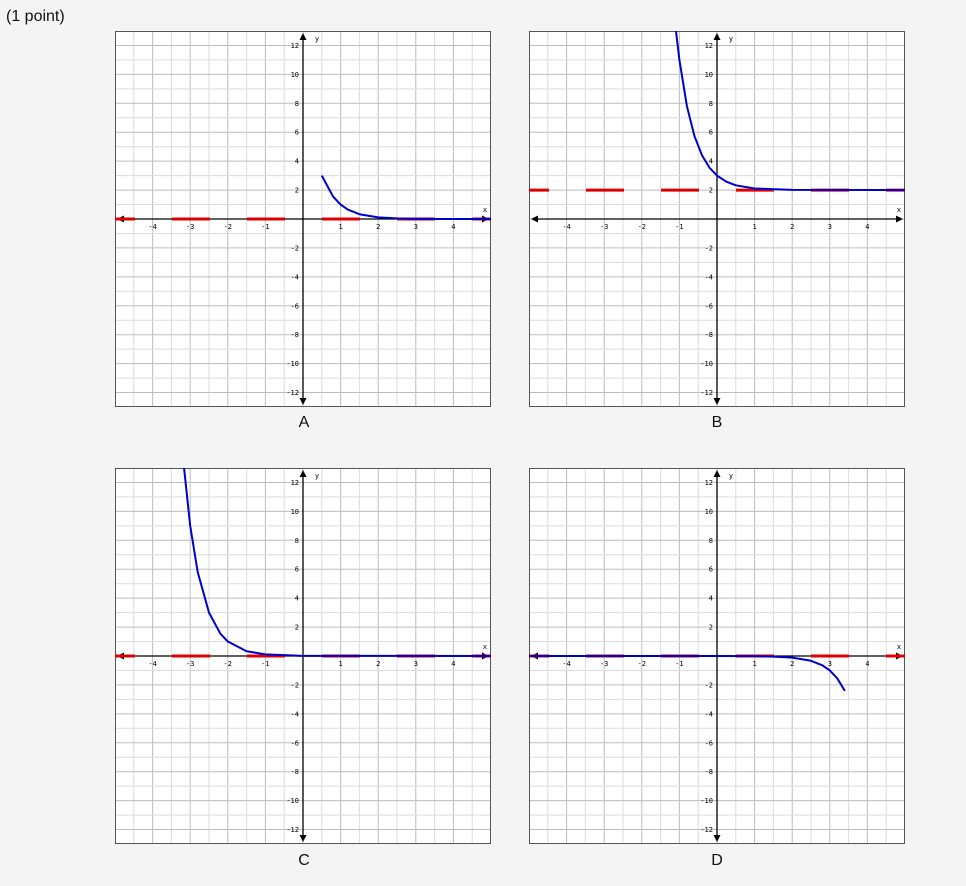 The image size is (966, 886). Describe the element at coordinates (717, 860) in the screenshot. I see `option-label-d: D` at that location.